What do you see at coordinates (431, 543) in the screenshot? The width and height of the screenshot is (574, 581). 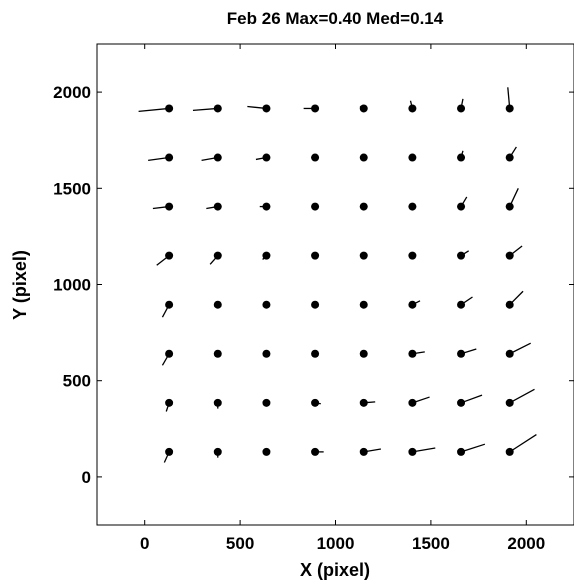 I see `x-tick-label: 1500` at bounding box center [431, 543].